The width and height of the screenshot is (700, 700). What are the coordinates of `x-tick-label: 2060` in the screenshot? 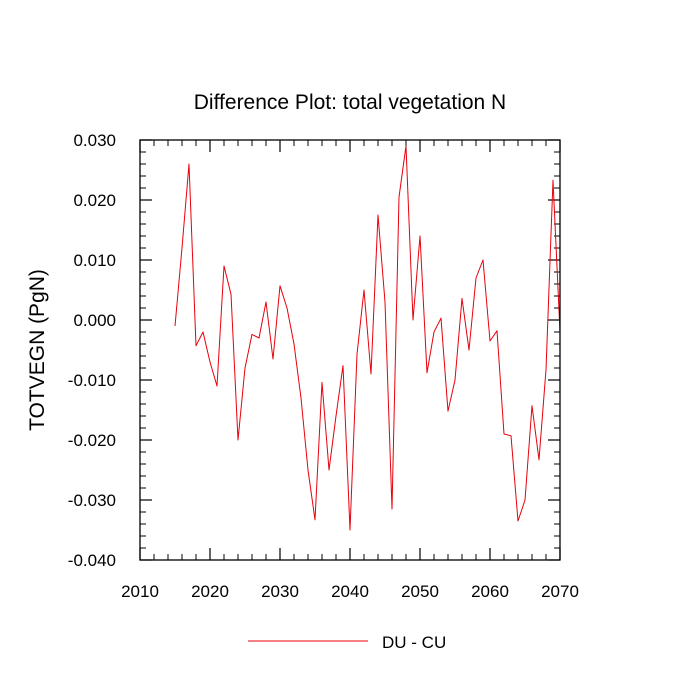 It's located at (490, 591).